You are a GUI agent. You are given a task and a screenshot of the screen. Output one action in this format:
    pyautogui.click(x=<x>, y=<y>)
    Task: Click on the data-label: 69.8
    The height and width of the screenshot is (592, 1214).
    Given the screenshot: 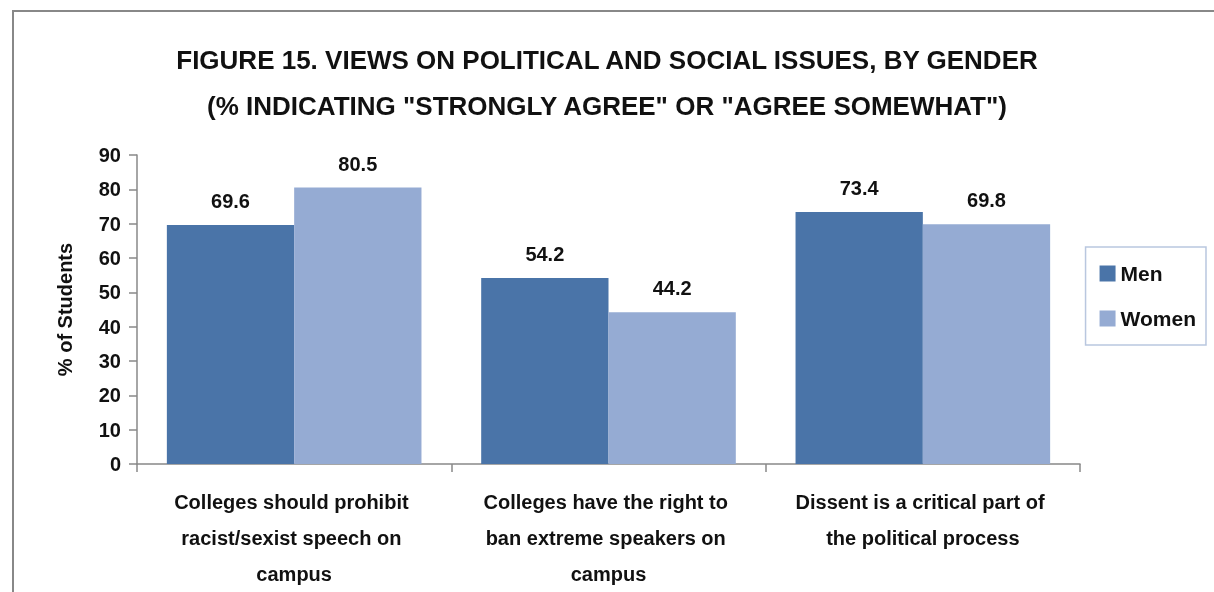 What is the action you would take?
    pyautogui.click(x=986, y=200)
    